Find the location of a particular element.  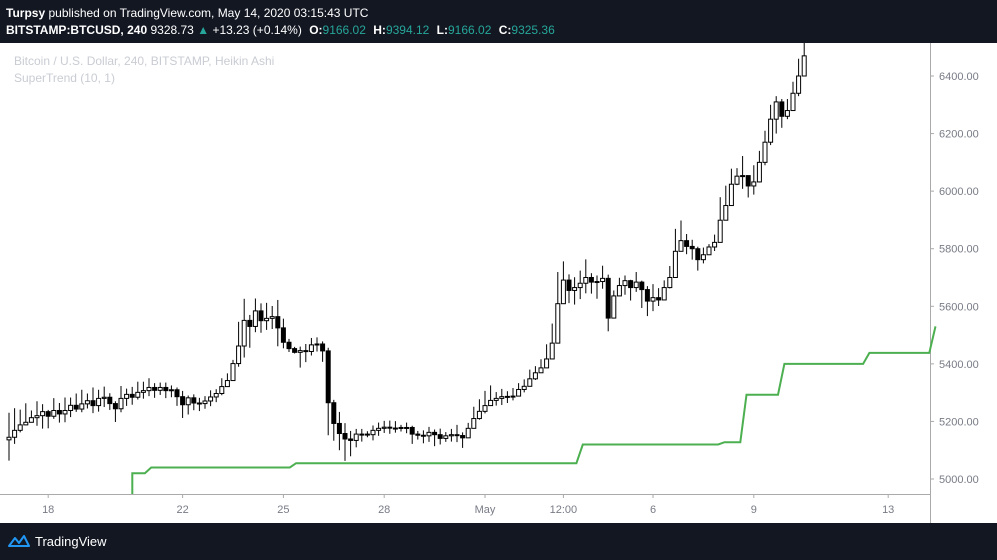

price-tick-label: 5400.00 is located at coordinates (959, 365).